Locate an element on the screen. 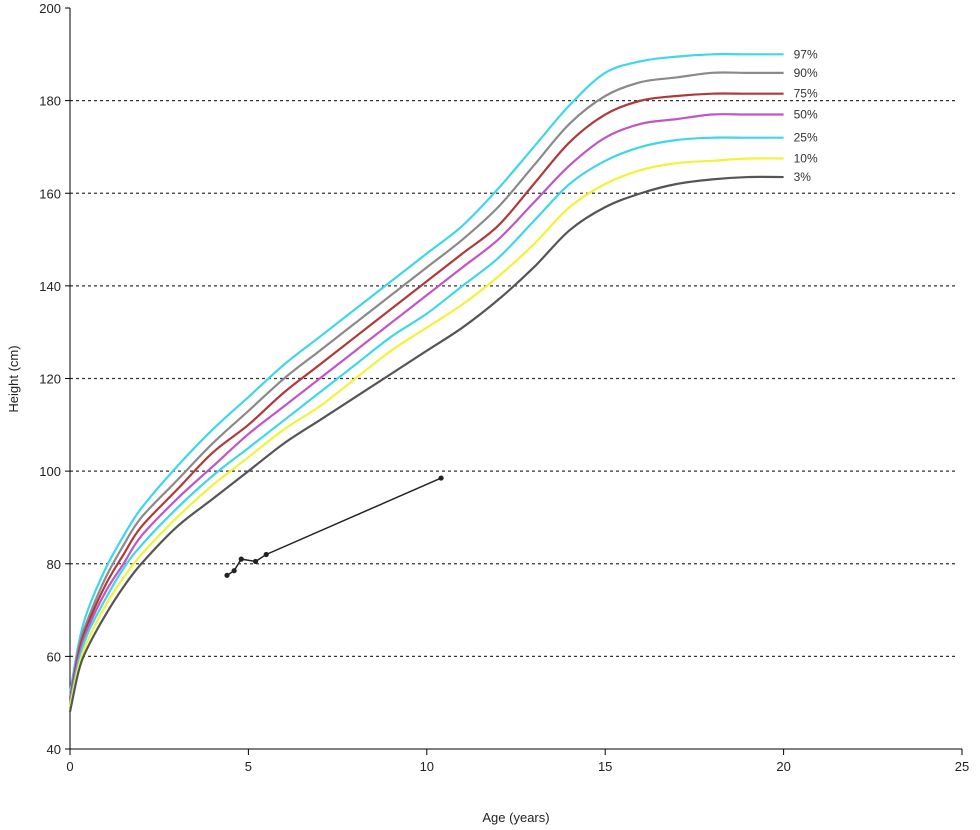  x-tick-label: 5 is located at coordinates (248, 766).